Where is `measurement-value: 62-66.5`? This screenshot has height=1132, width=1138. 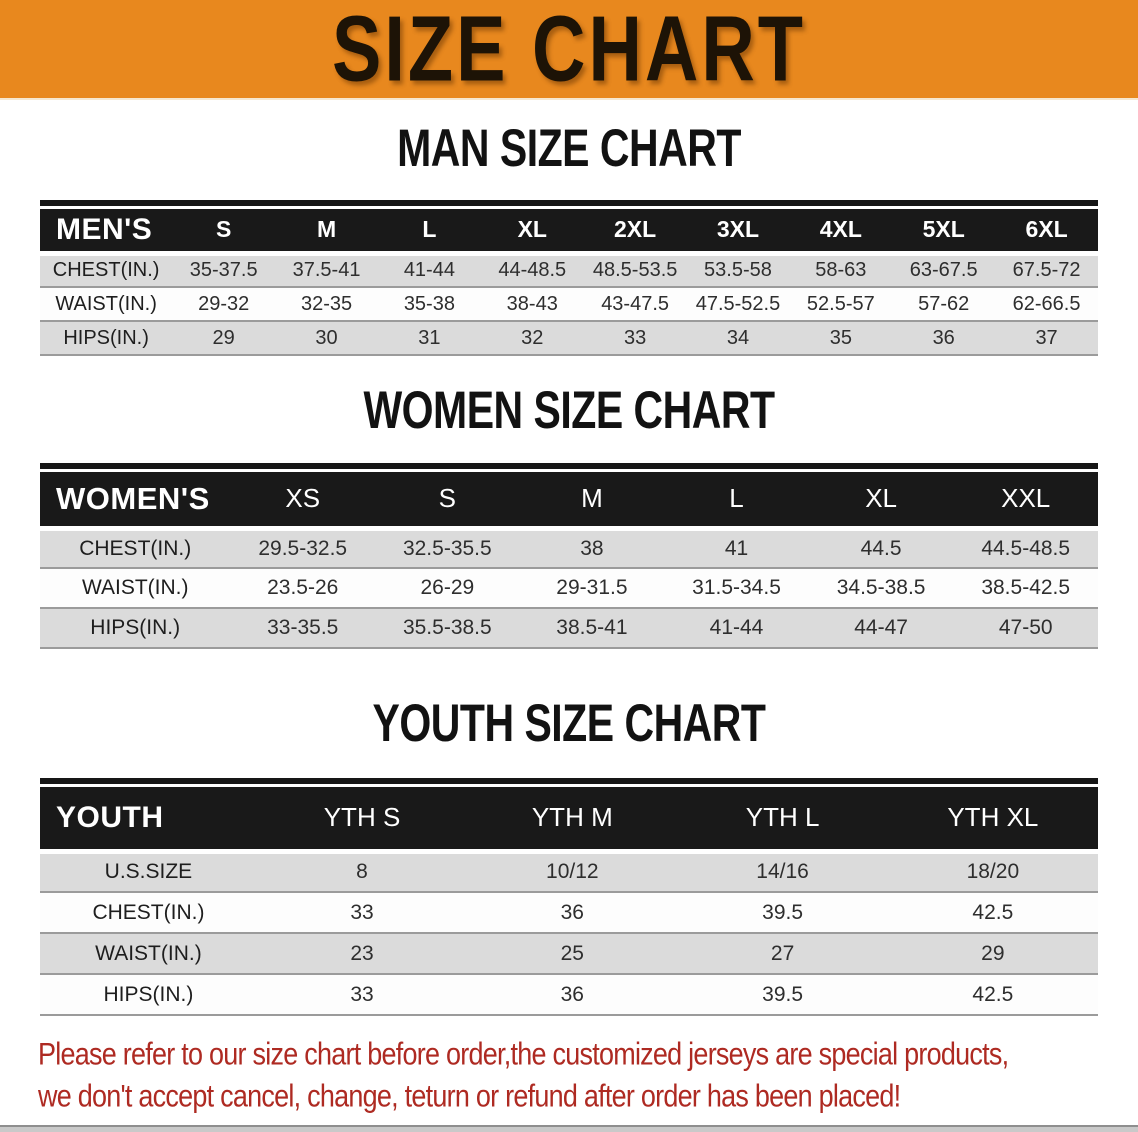 measurement-value: 62-66.5 is located at coordinates (1046, 303).